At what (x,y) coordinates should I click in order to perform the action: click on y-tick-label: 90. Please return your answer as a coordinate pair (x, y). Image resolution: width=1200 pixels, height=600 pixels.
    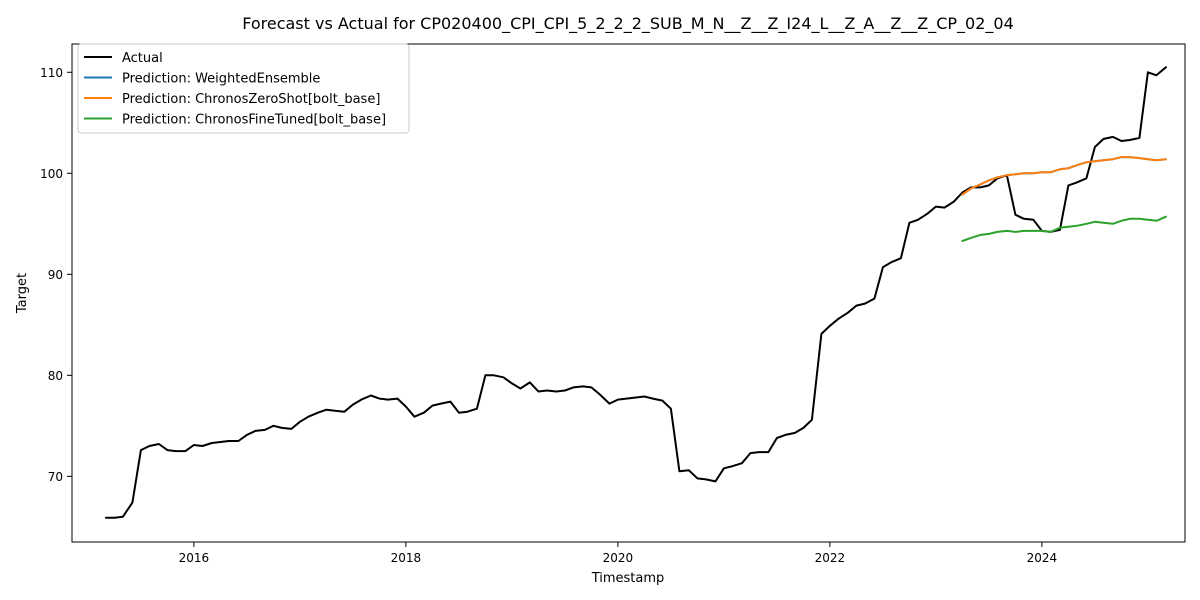
    Looking at the image, I should click on (55, 275).